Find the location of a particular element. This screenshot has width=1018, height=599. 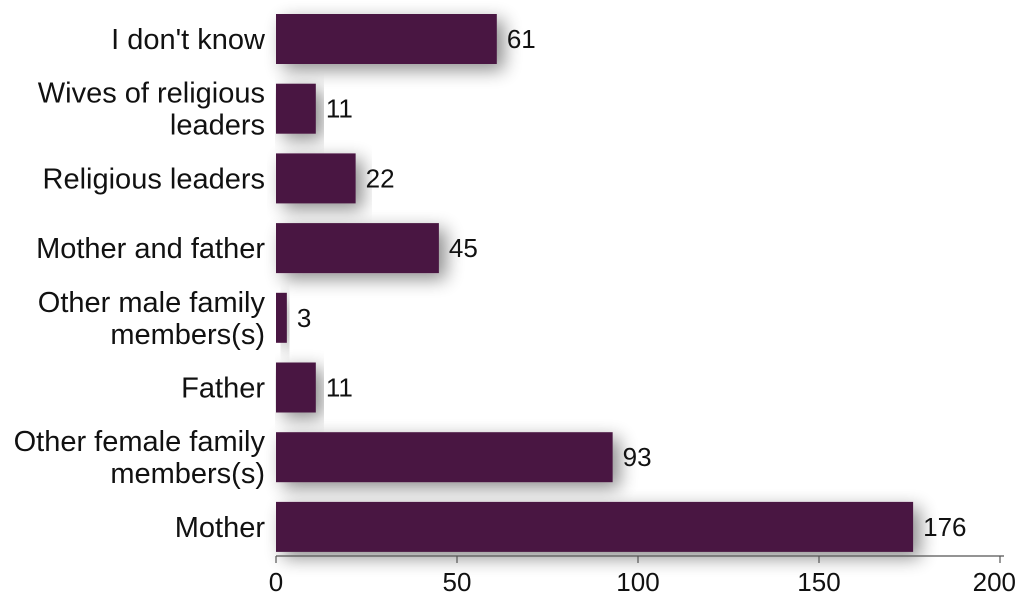

category-label: Mother and father is located at coordinates (150, 249).